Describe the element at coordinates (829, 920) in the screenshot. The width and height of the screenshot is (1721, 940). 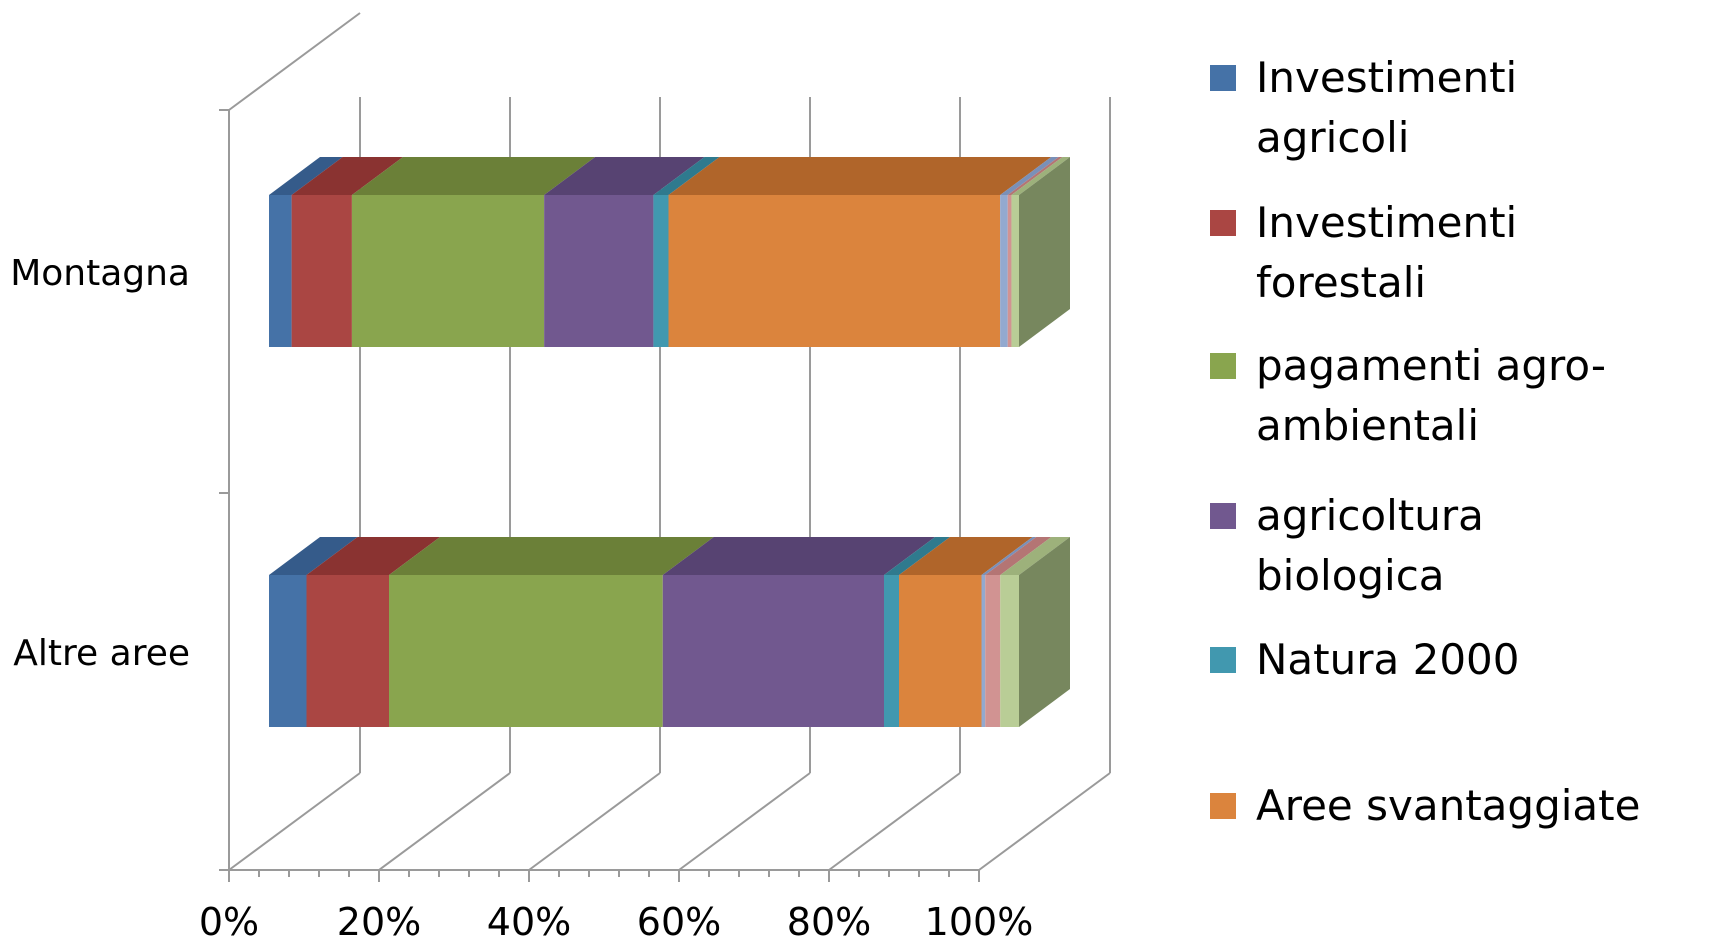
I see `x-tick-label: 80%` at that location.